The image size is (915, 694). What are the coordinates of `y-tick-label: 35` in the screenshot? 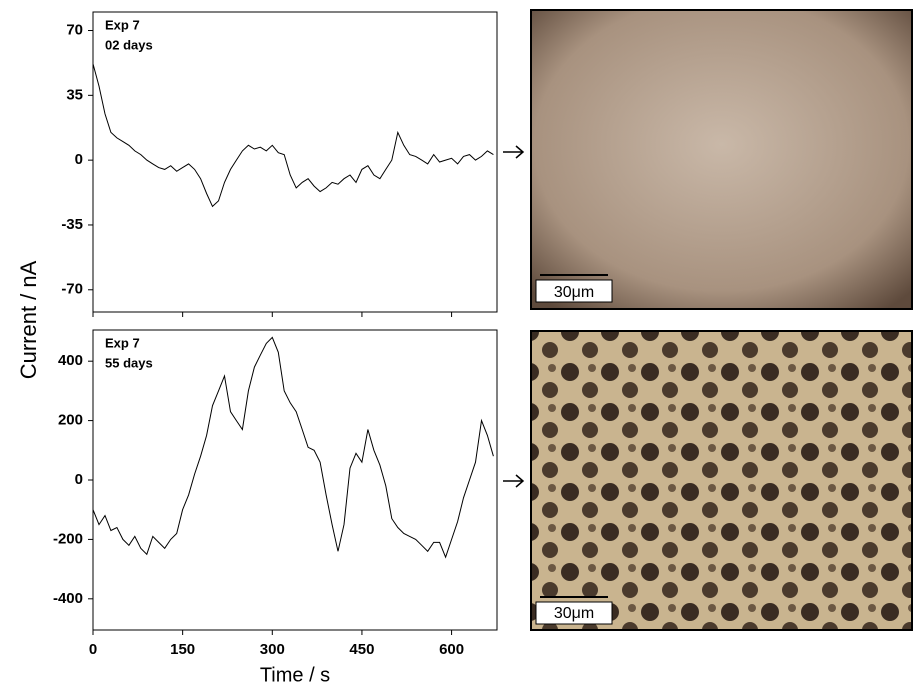 It's located at (74, 94).